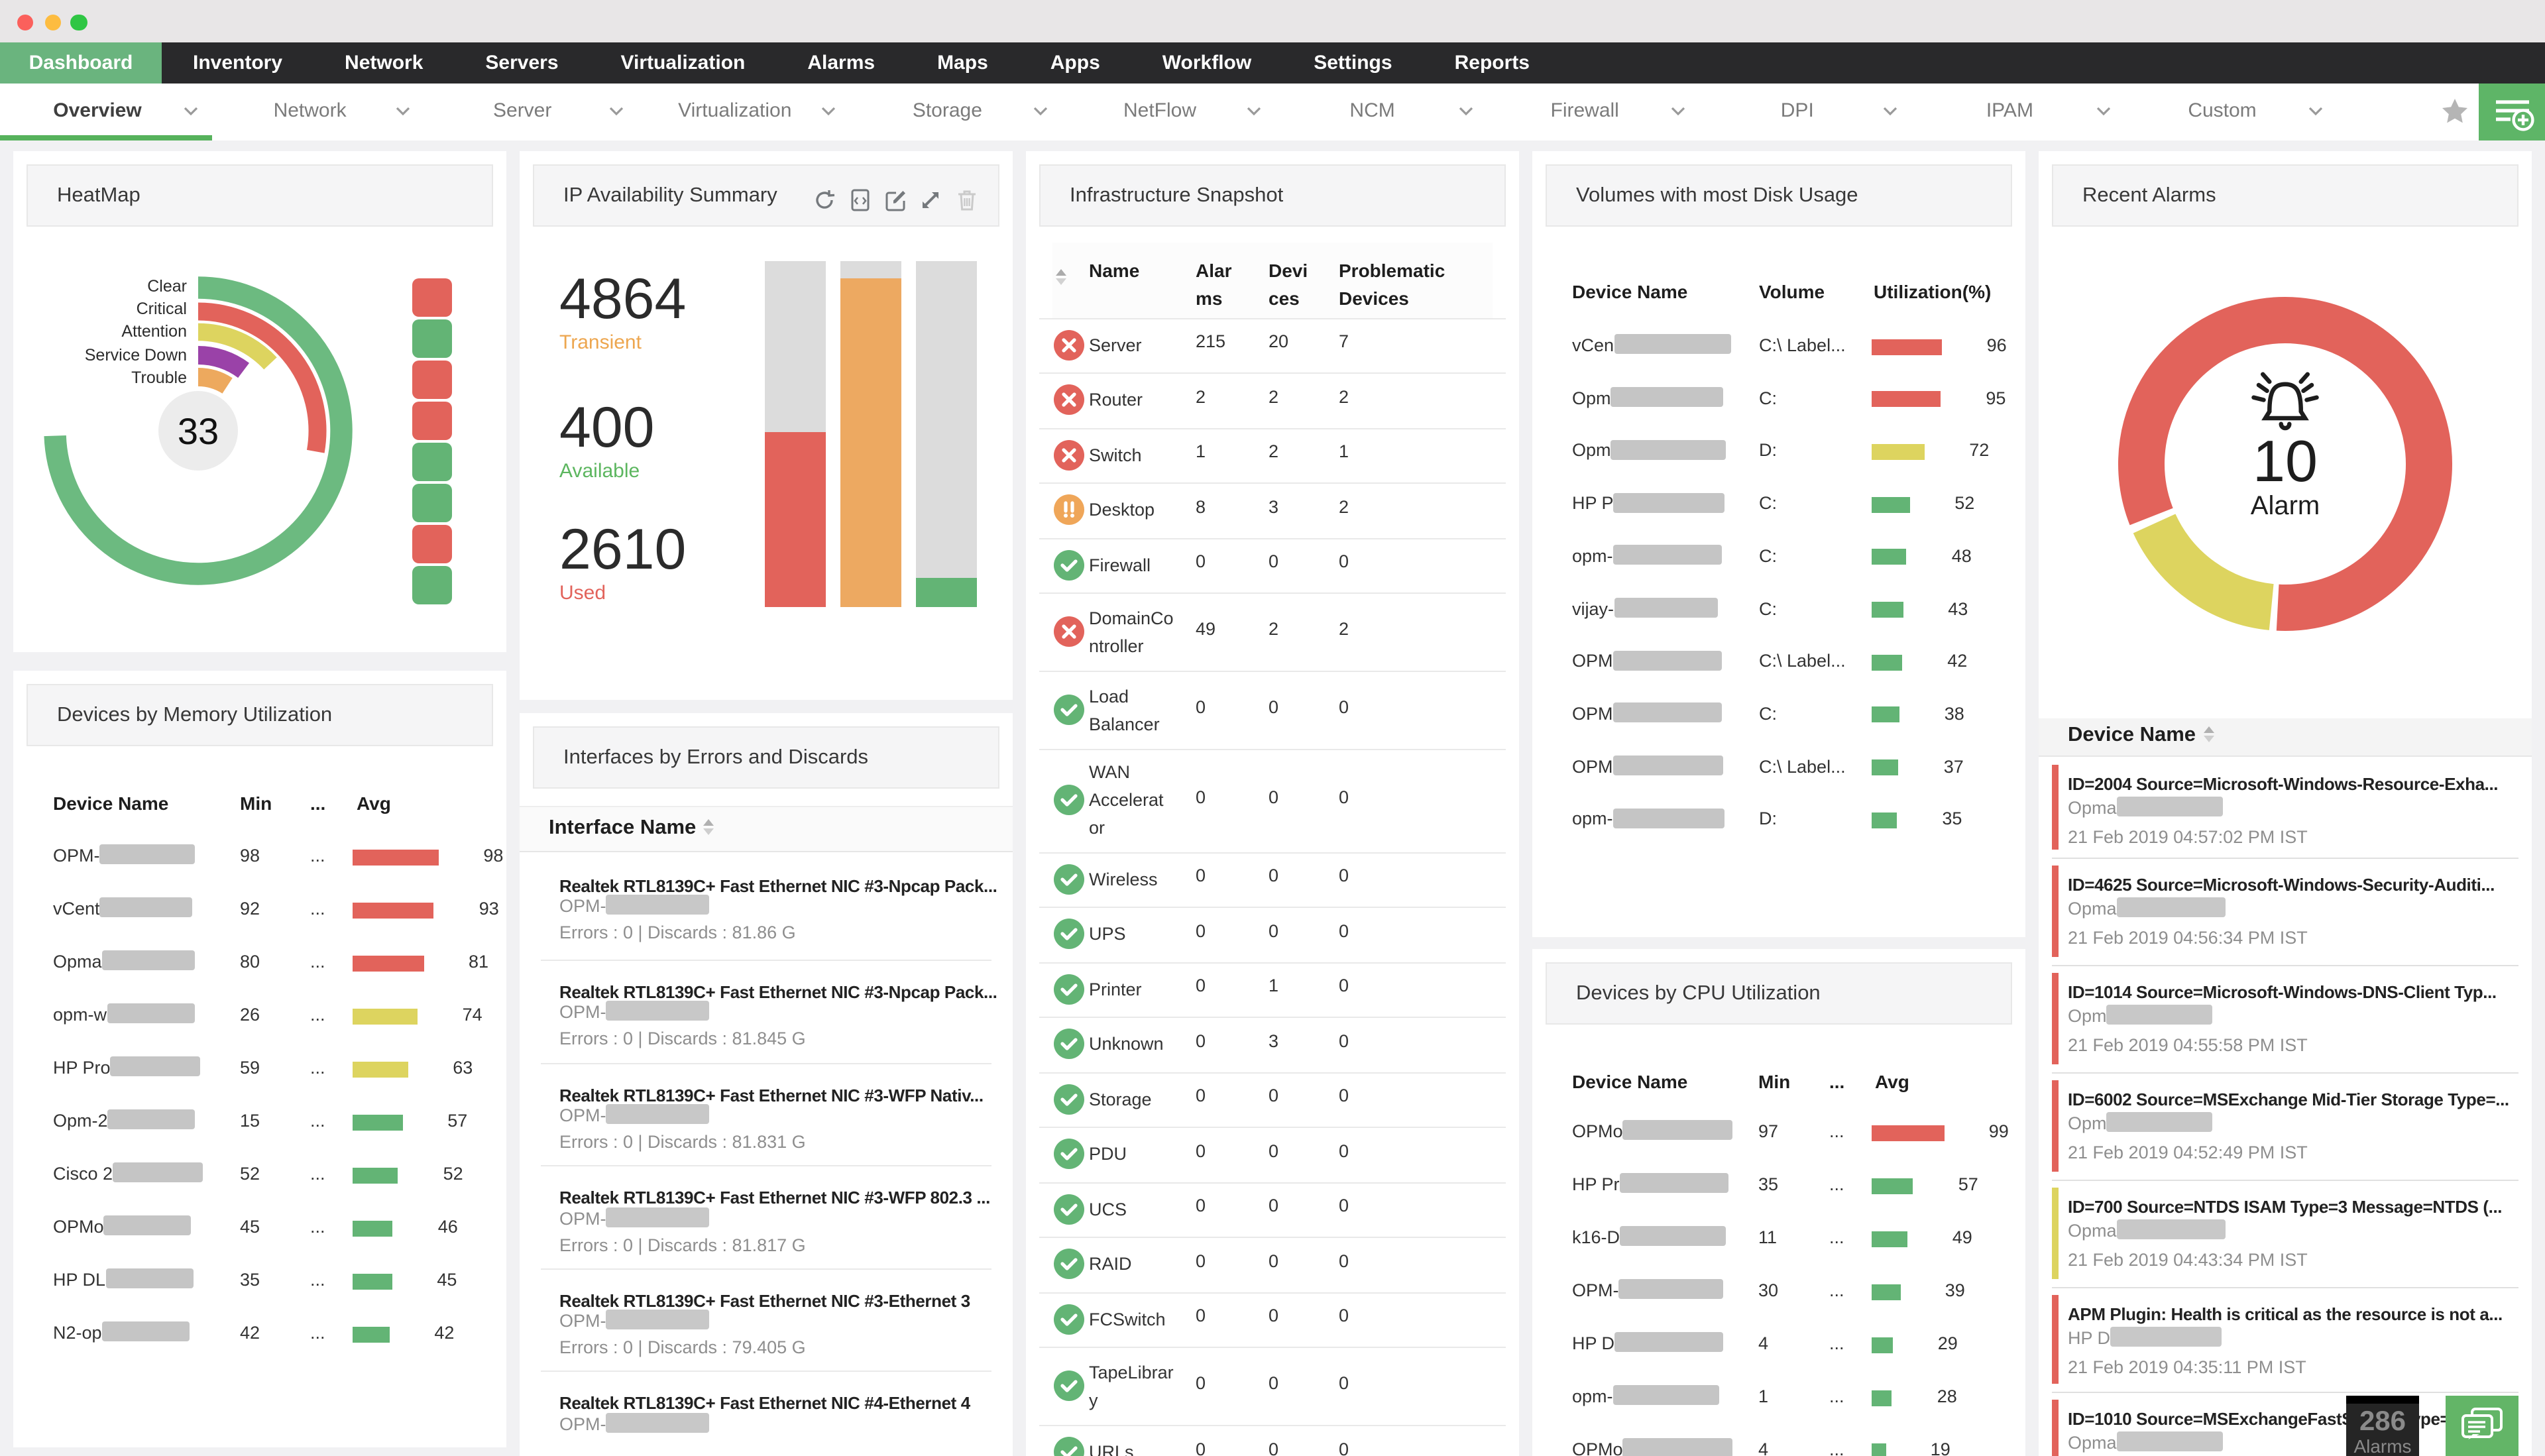 This screenshot has height=1456, width=2545. What do you see at coordinates (198, 431) in the screenshot?
I see `svg-text: 33` at bounding box center [198, 431].